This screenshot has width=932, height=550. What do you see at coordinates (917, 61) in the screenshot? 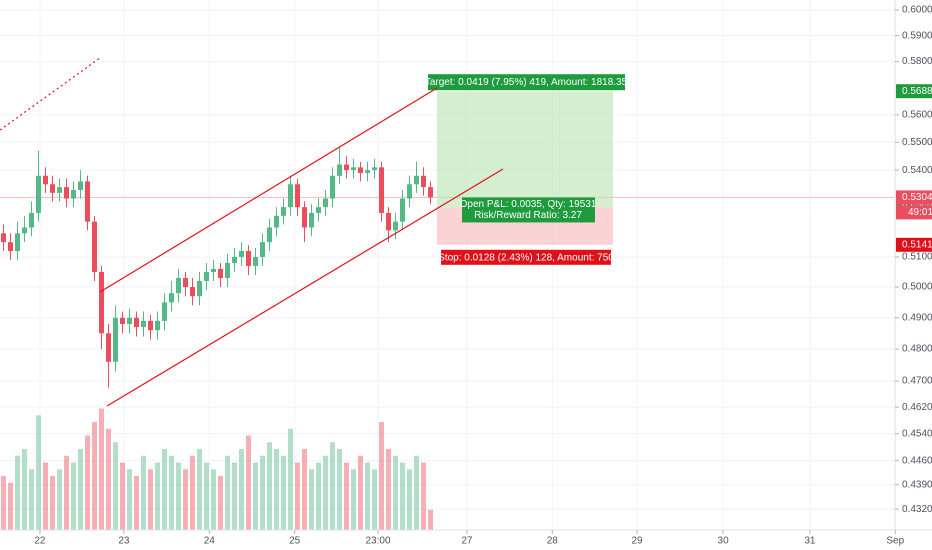
I see `y-tick-label: 0.5800` at bounding box center [917, 61].